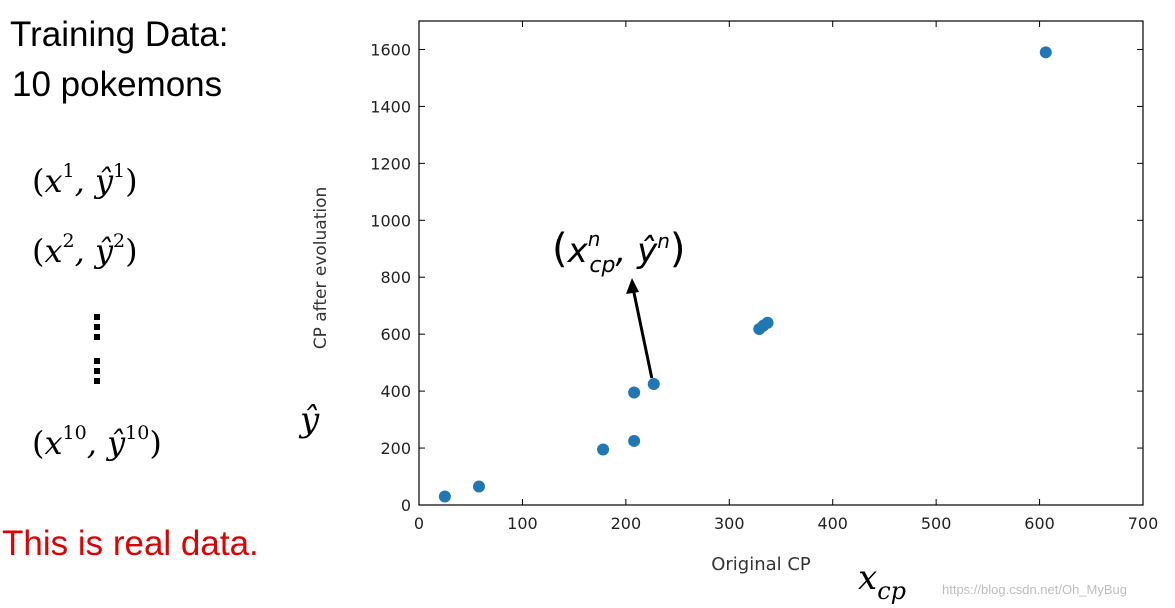 The image size is (1175, 608). I want to click on pair-10: (x10, ŷ10), so click(97, 442).